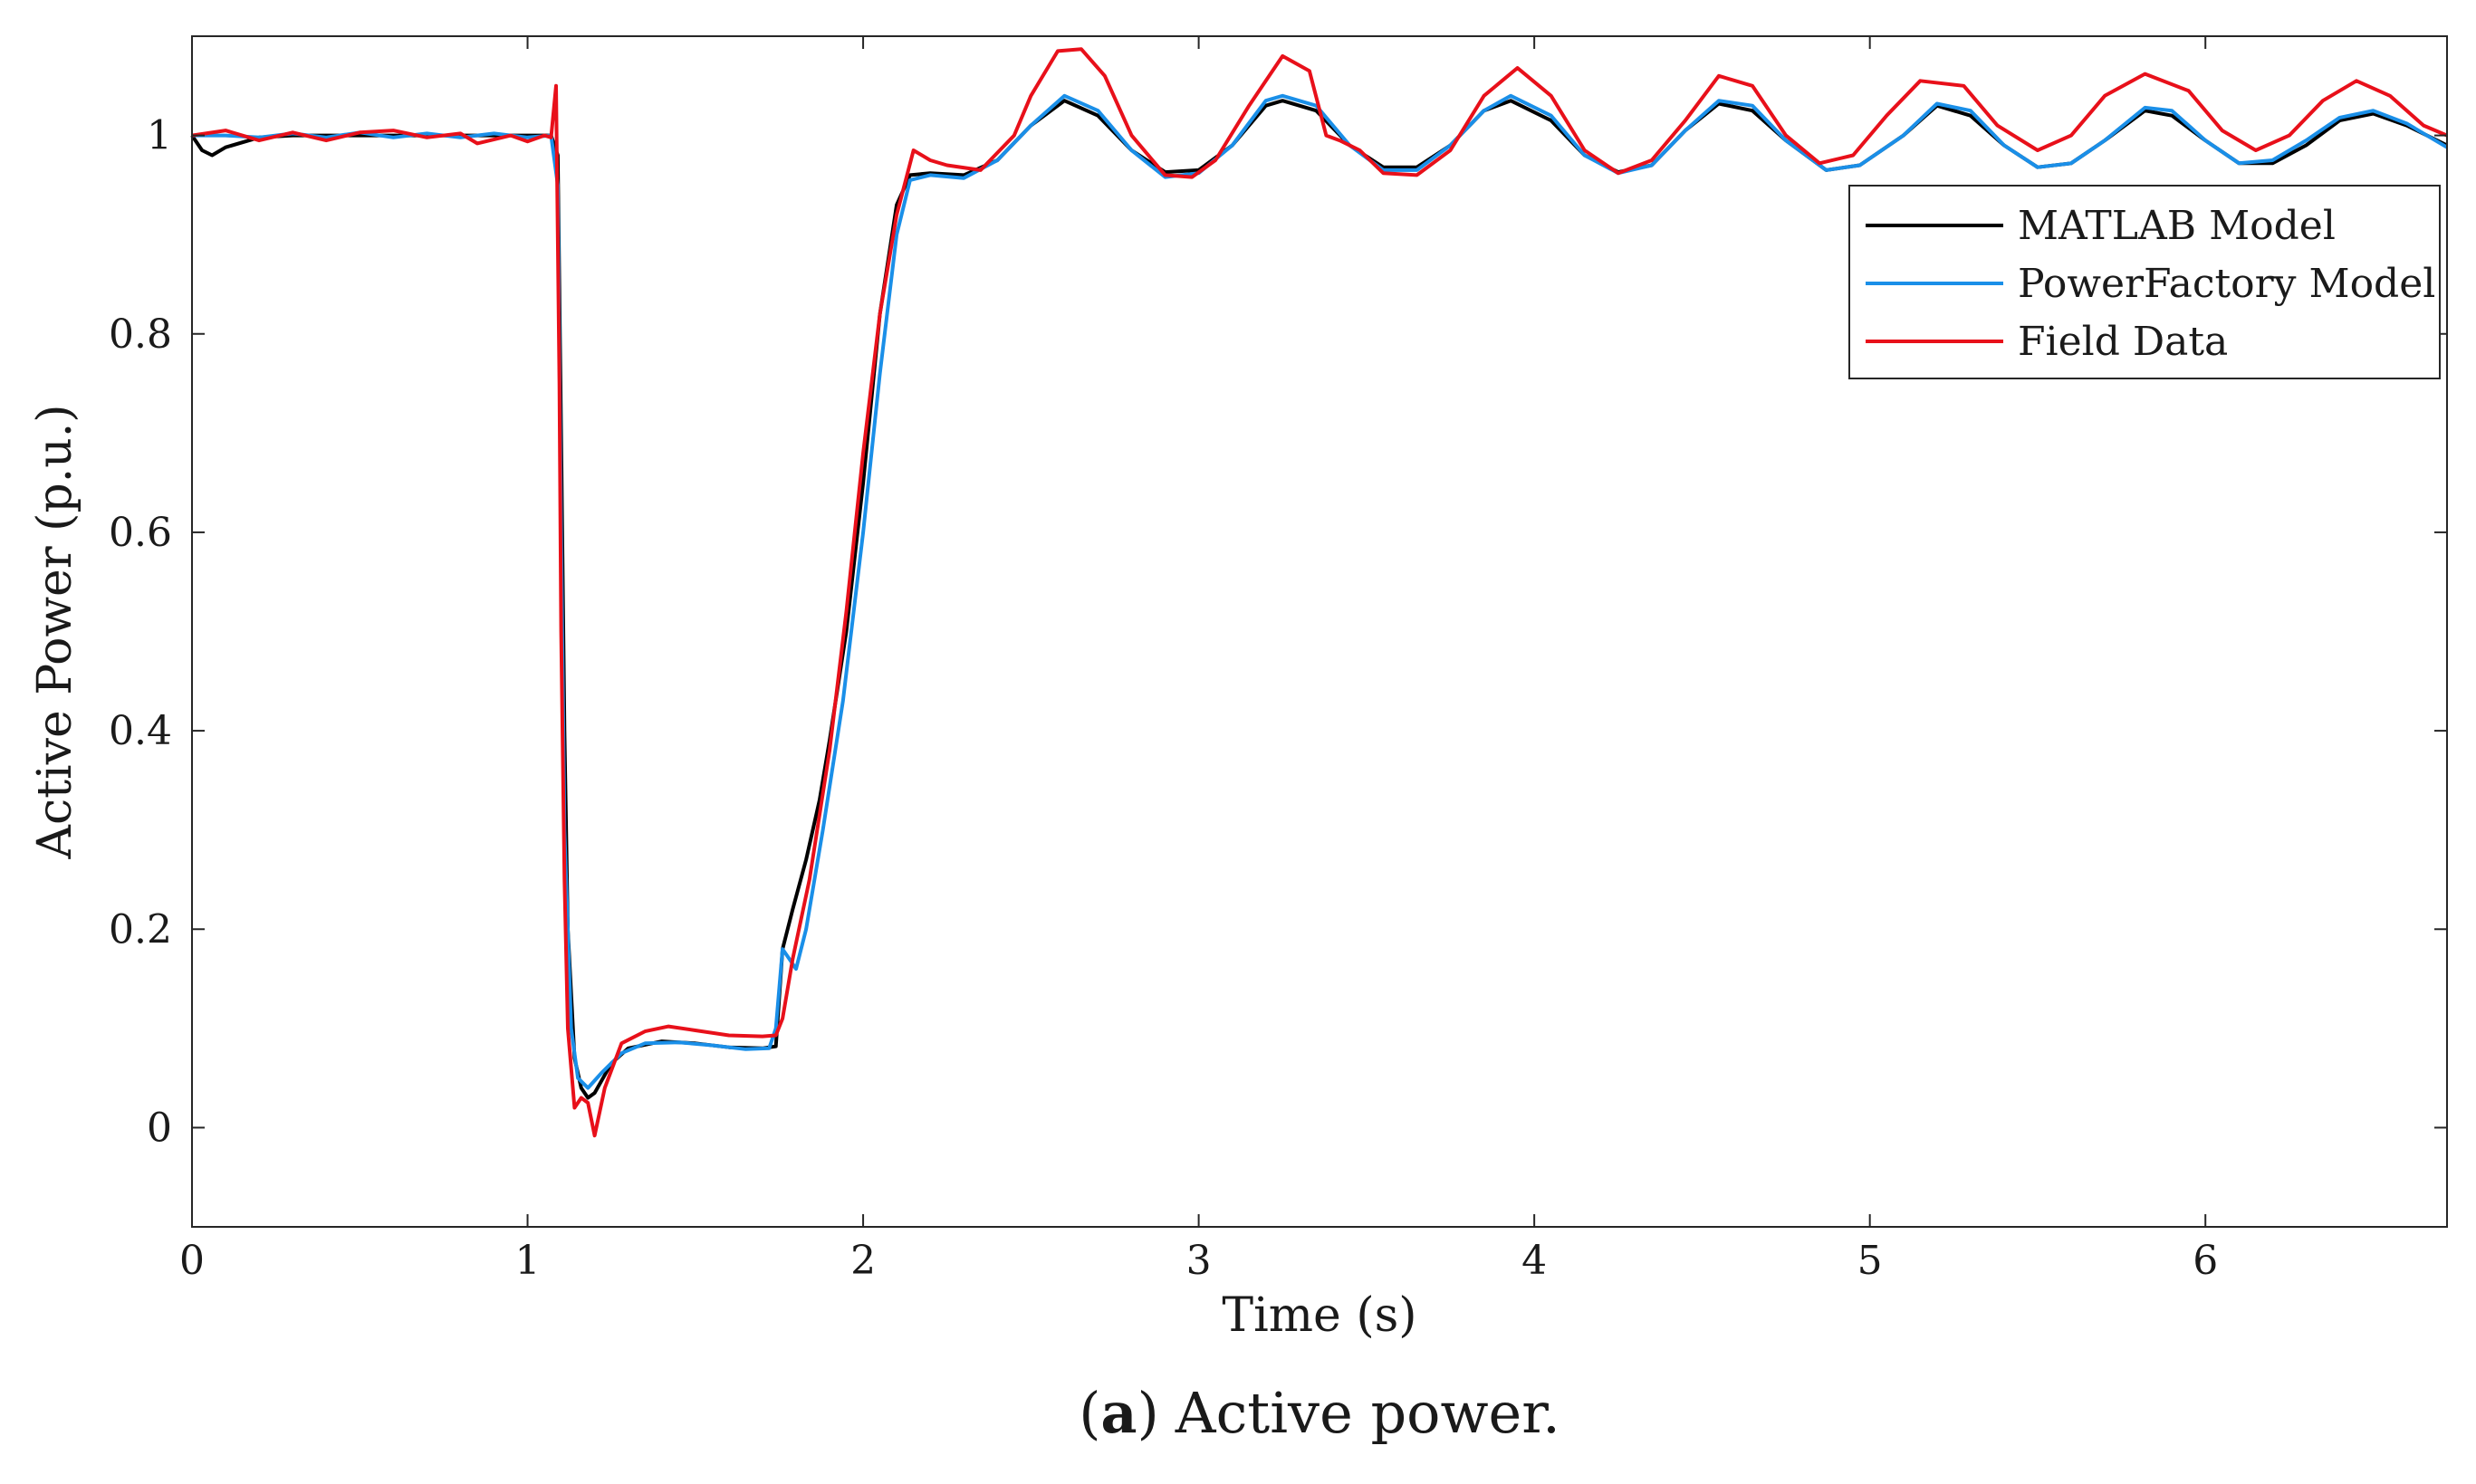 The image size is (2476, 1484). I want to click on y-axis-label: Active Power (p.u.), so click(55, 631).